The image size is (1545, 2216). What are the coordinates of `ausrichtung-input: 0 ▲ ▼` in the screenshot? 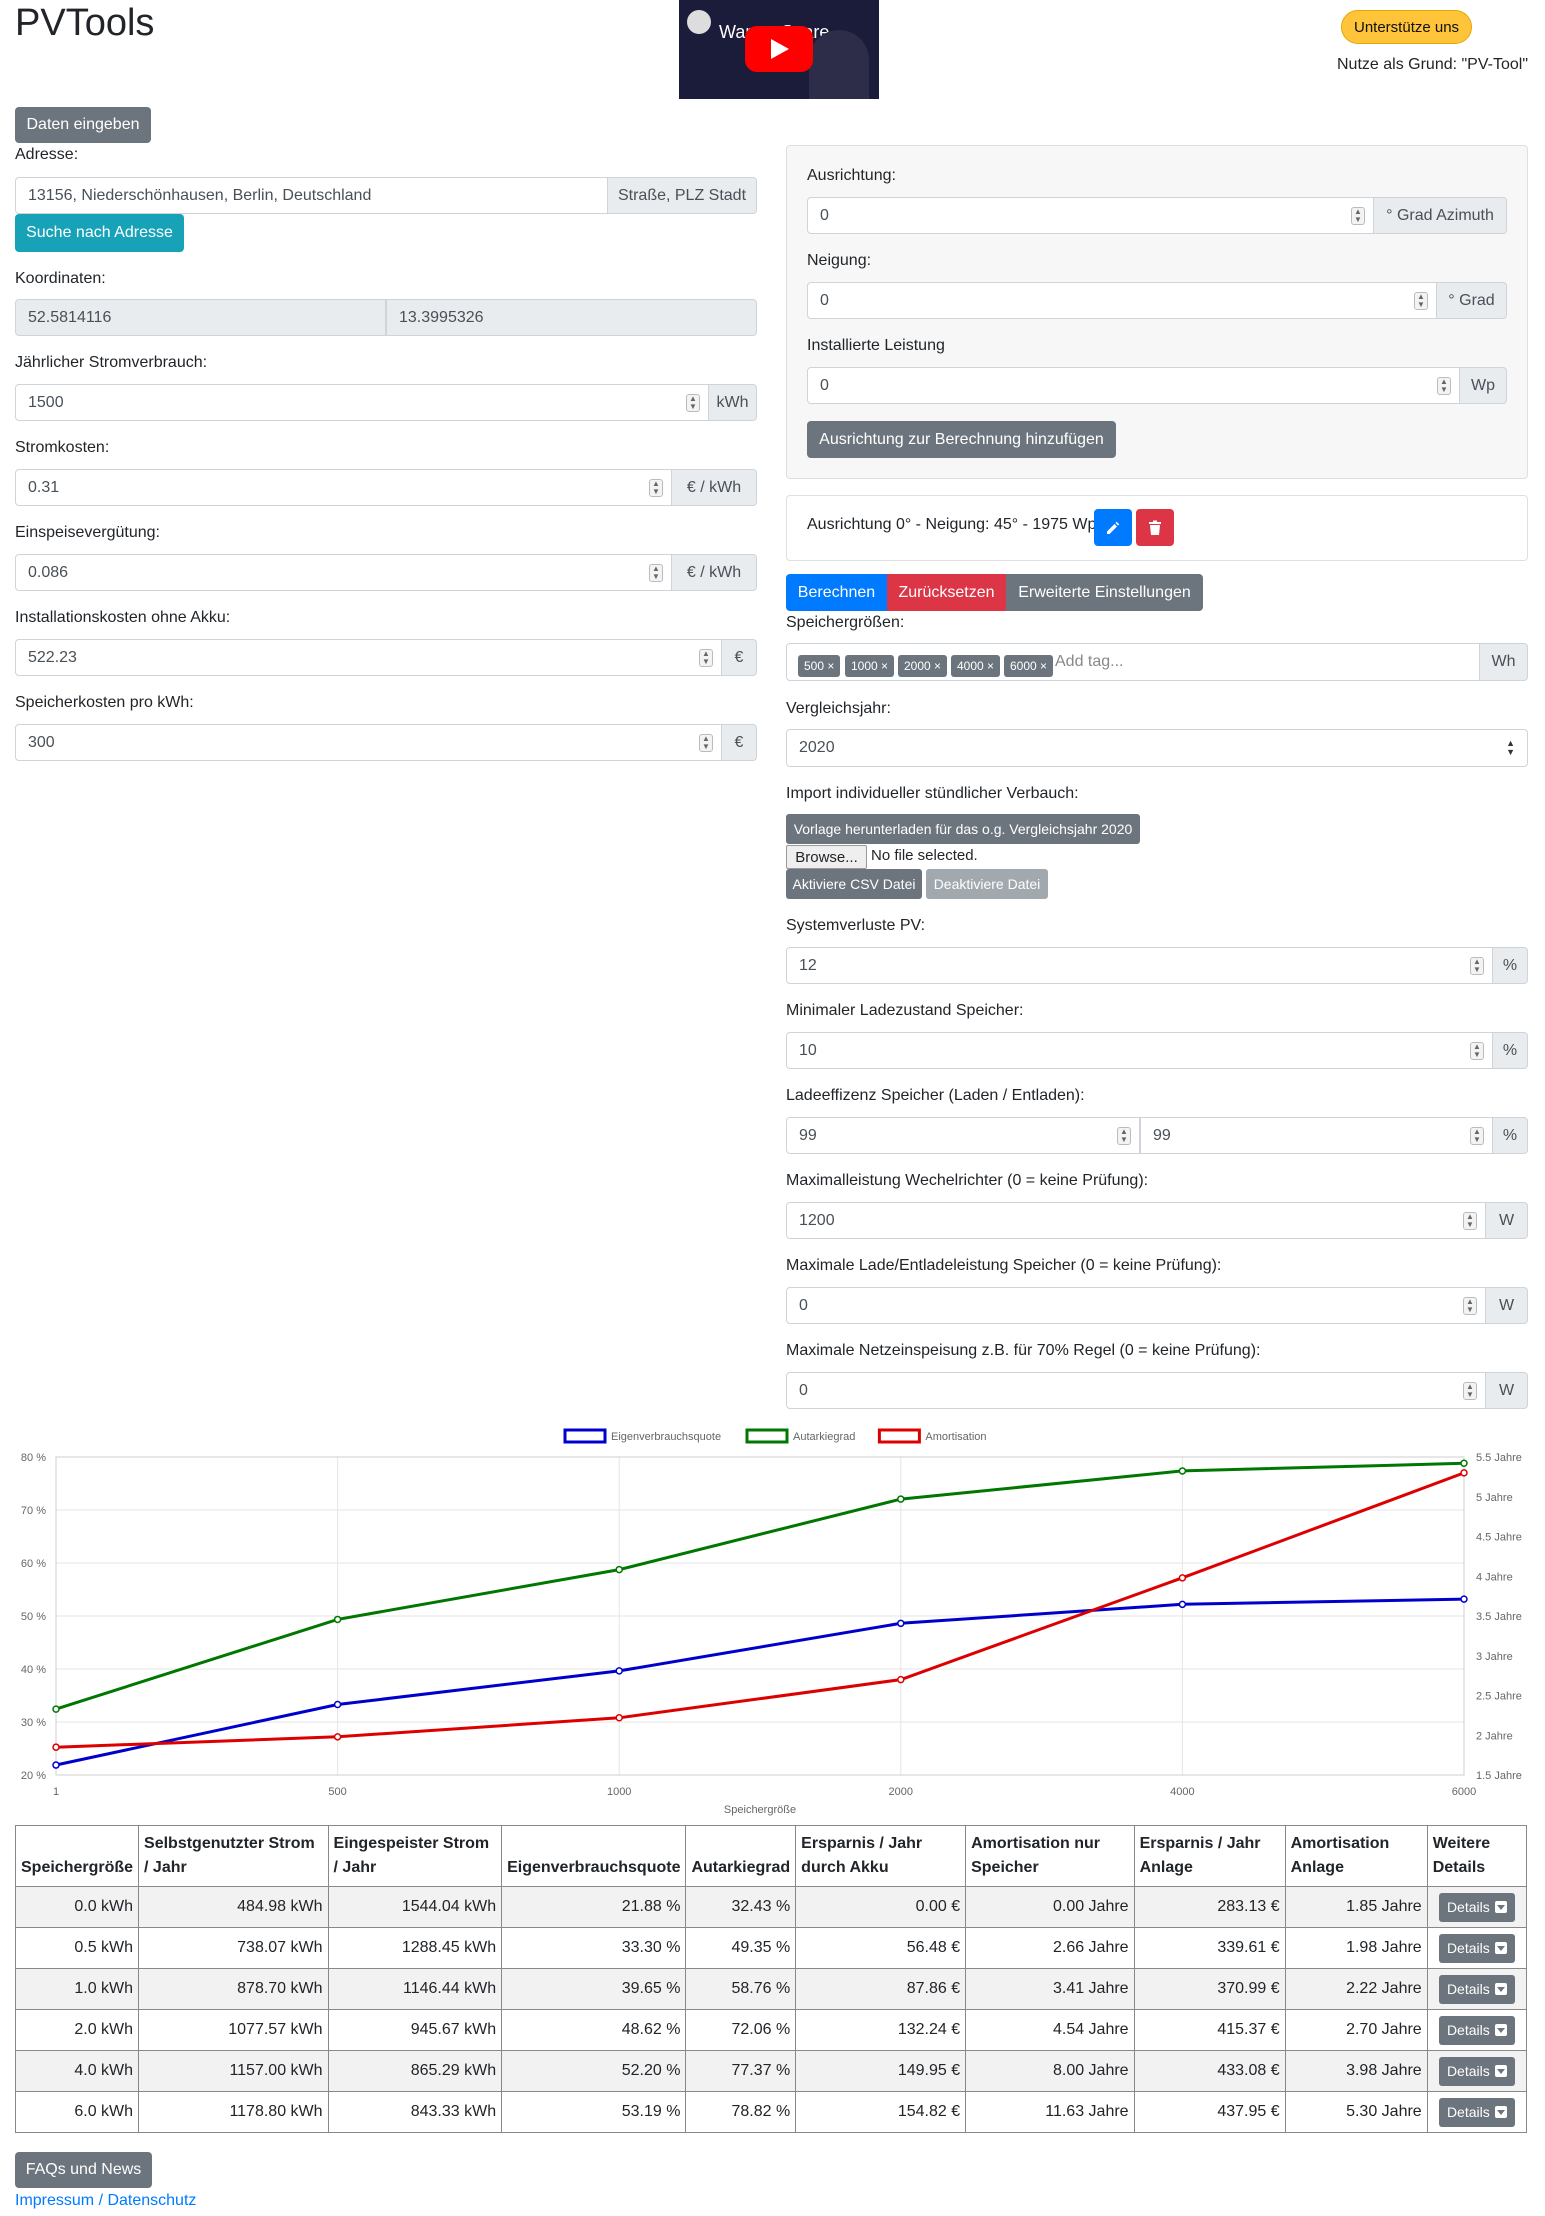 It's located at (1090, 215).